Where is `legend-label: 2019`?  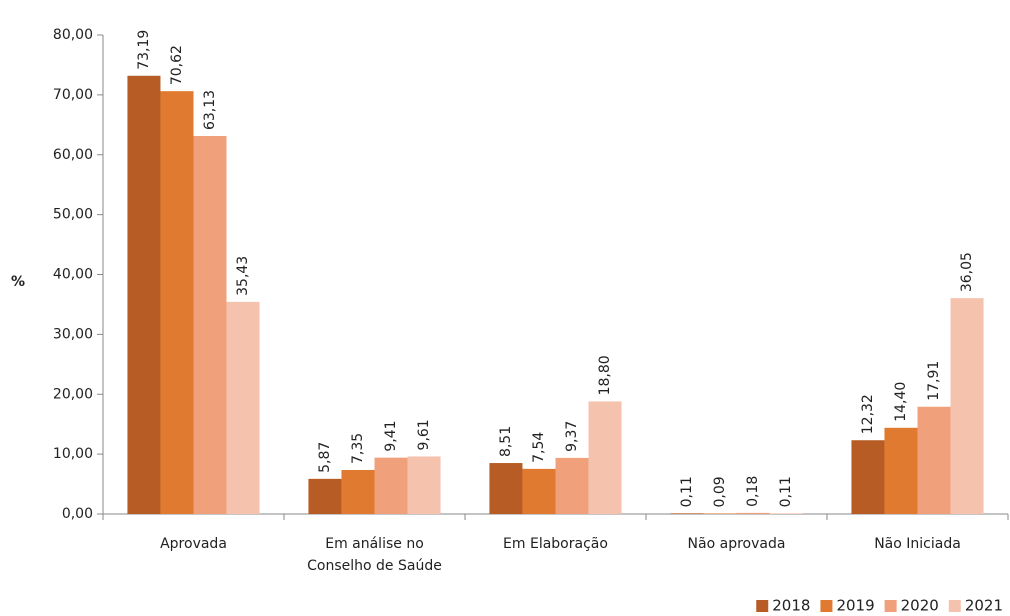
legend-label: 2019 is located at coordinates (855, 606).